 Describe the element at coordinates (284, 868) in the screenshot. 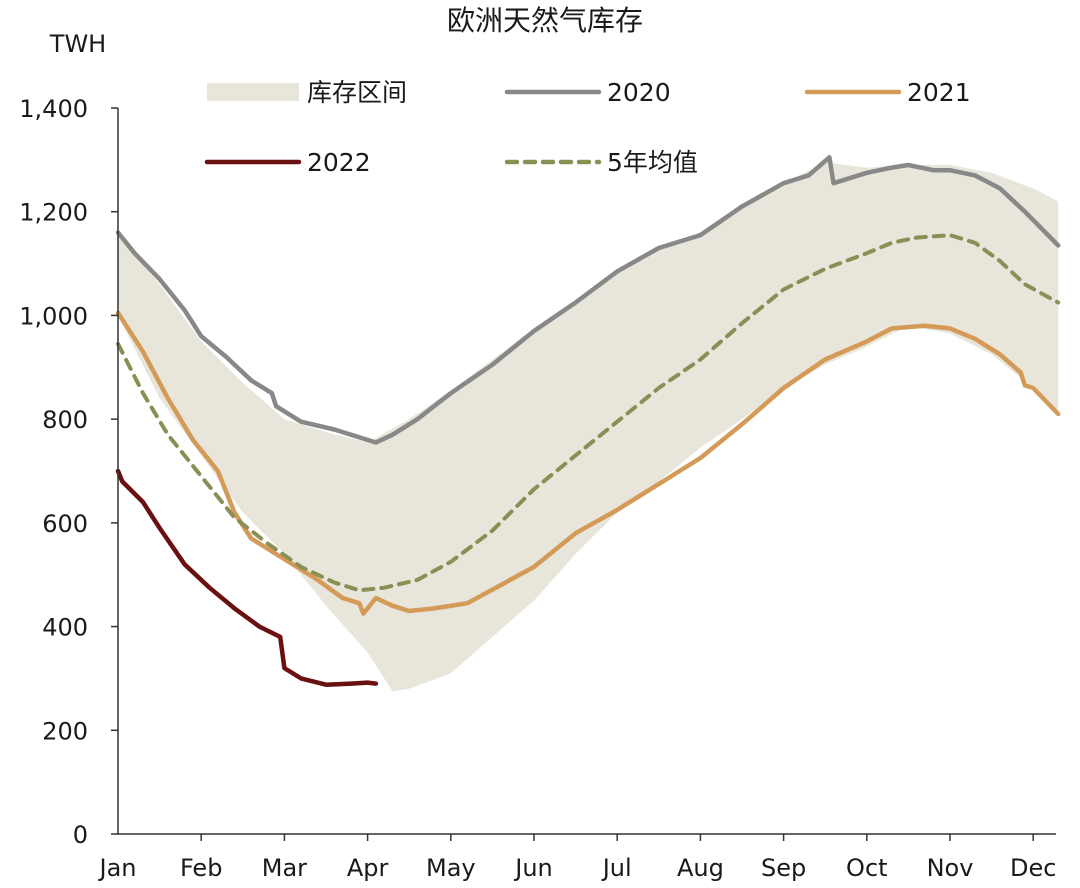

I see `x-tick-label: Mar` at that location.